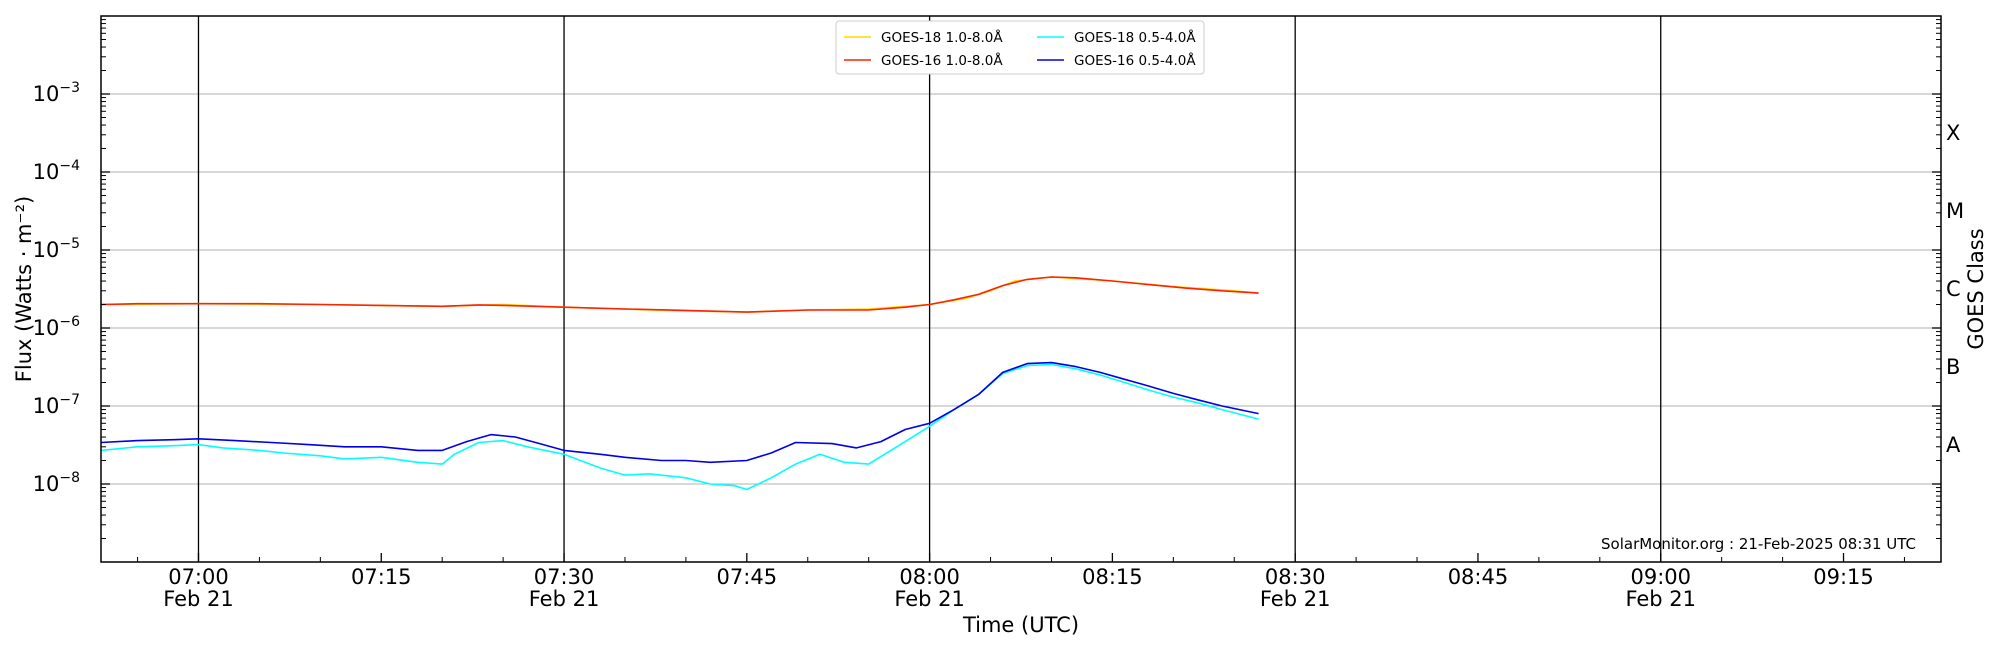 The width and height of the screenshot is (2000, 650). What do you see at coordinates (56, 93) in the screenshot?
I see `y-tick-label: 10⁻³` at bounding box center [56, 93].